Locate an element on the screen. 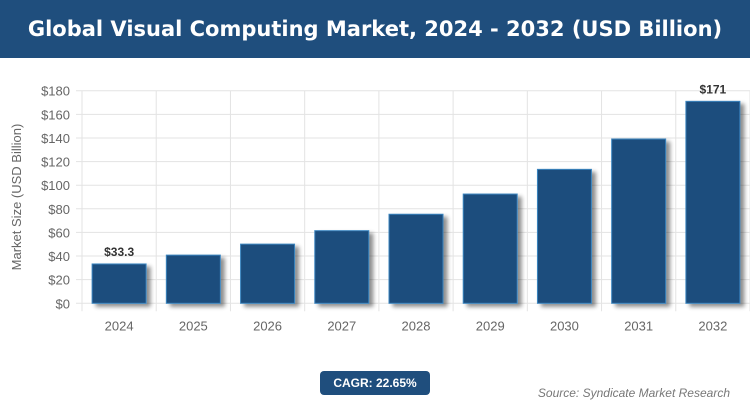 This screenshot has width=750, height=417. x-tick-label: 2028 is located at coordinates (416, 325).